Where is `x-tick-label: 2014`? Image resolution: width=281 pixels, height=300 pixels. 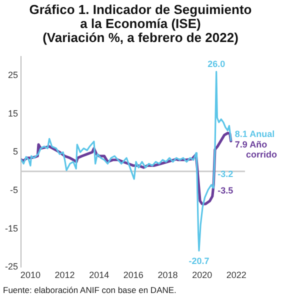 x-tick-label: 2014 is located at coordinates (99, 275).